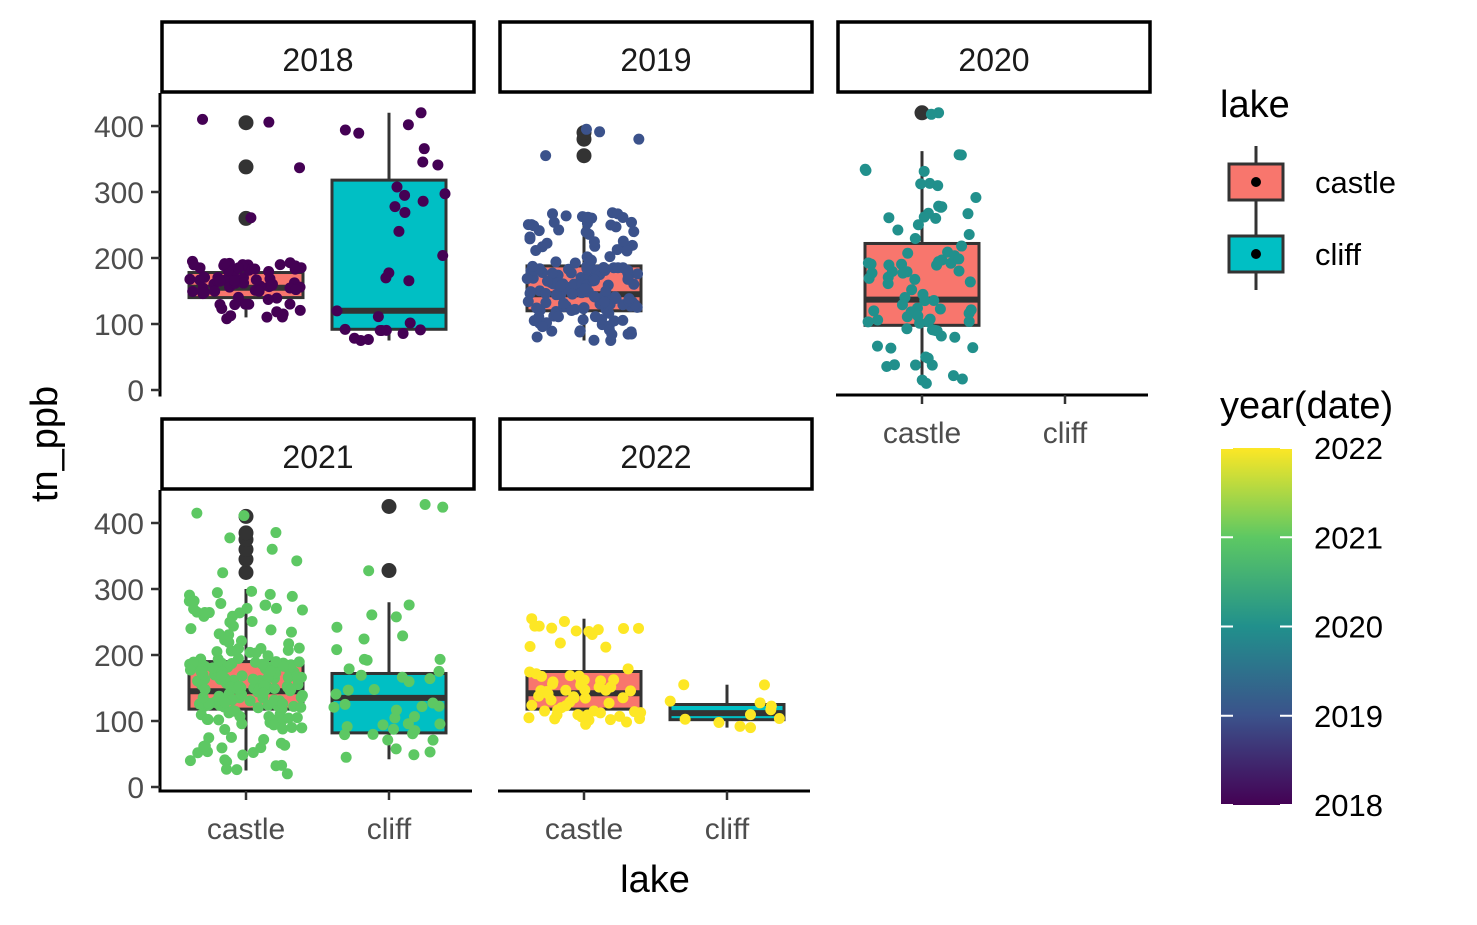 The image size is (1477, 925). I want to click on facet-panel-2018: 2018 0 100 200 300 400, so click(285, 214).